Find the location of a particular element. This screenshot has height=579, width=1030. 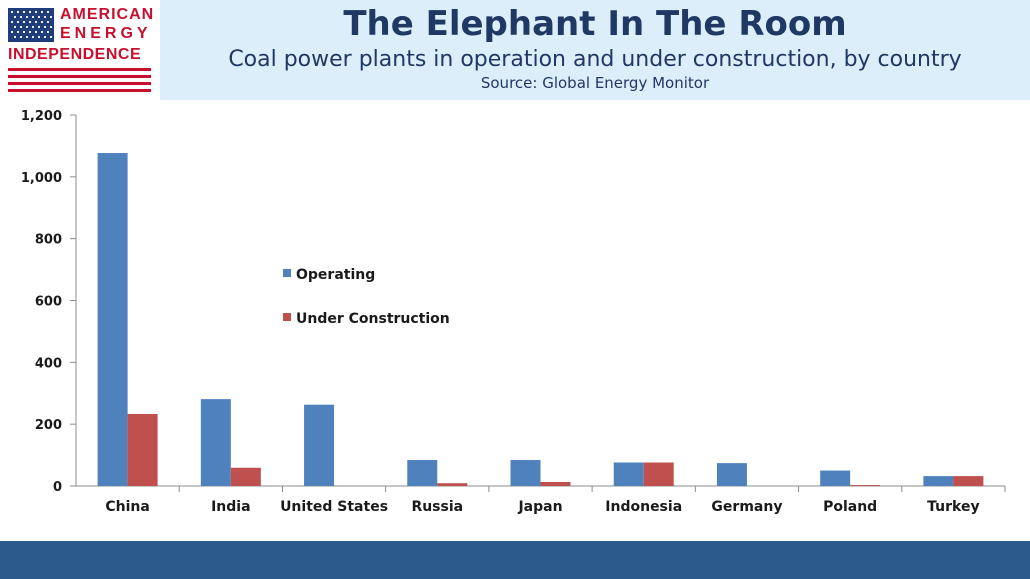

bar-operating-india is located at coordinates (215, 442).